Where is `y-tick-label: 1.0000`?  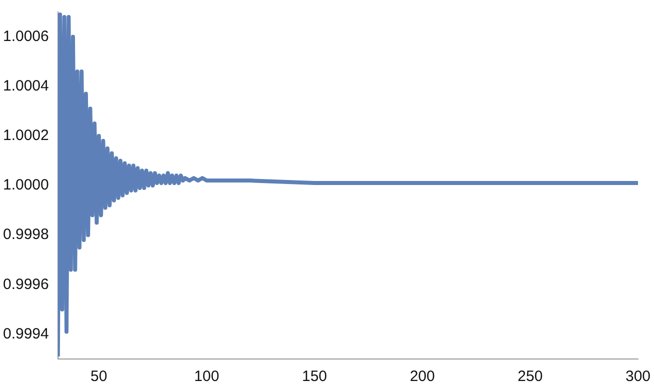
y-tick-label: 1.0000 is located at coordinates (25, 185).